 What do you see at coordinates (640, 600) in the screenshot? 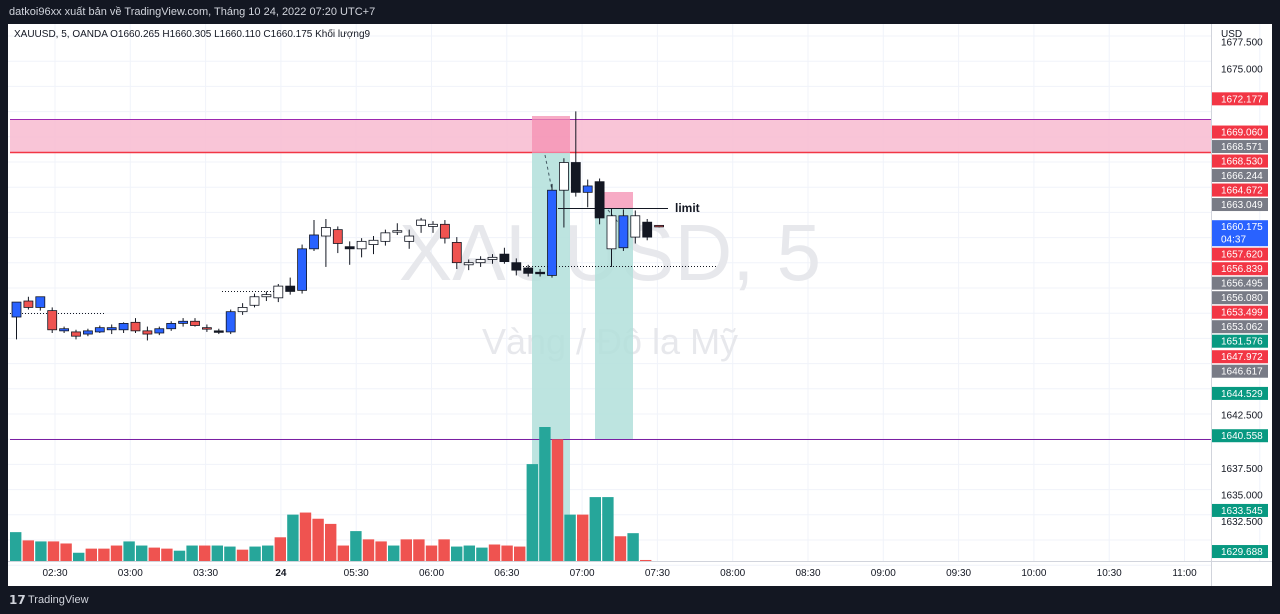
I see `footer-bar: 𝟭𝟳 TradingView` at bounding box center [640, 600].